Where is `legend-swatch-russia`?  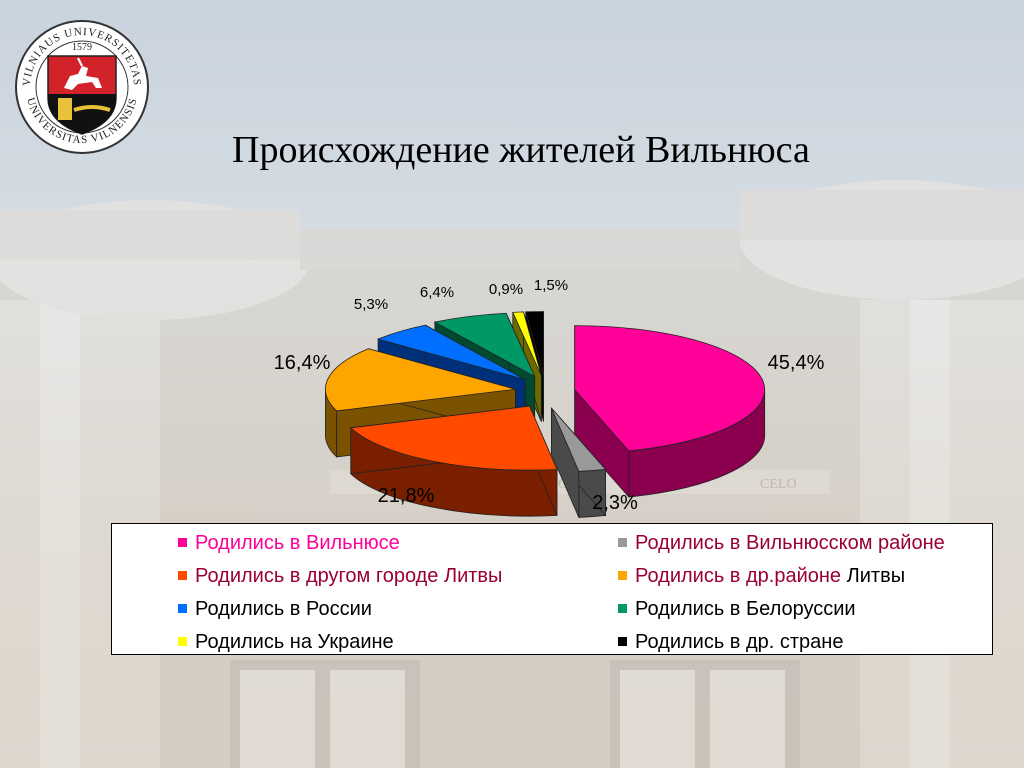
legend-swatch-russia is located at coordinates (182, 608).